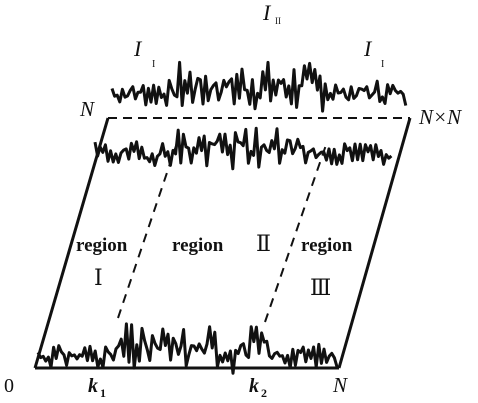  Describe the element at coordinates (93, 386) in the screenshot. I see `k1-label: k` at that location.